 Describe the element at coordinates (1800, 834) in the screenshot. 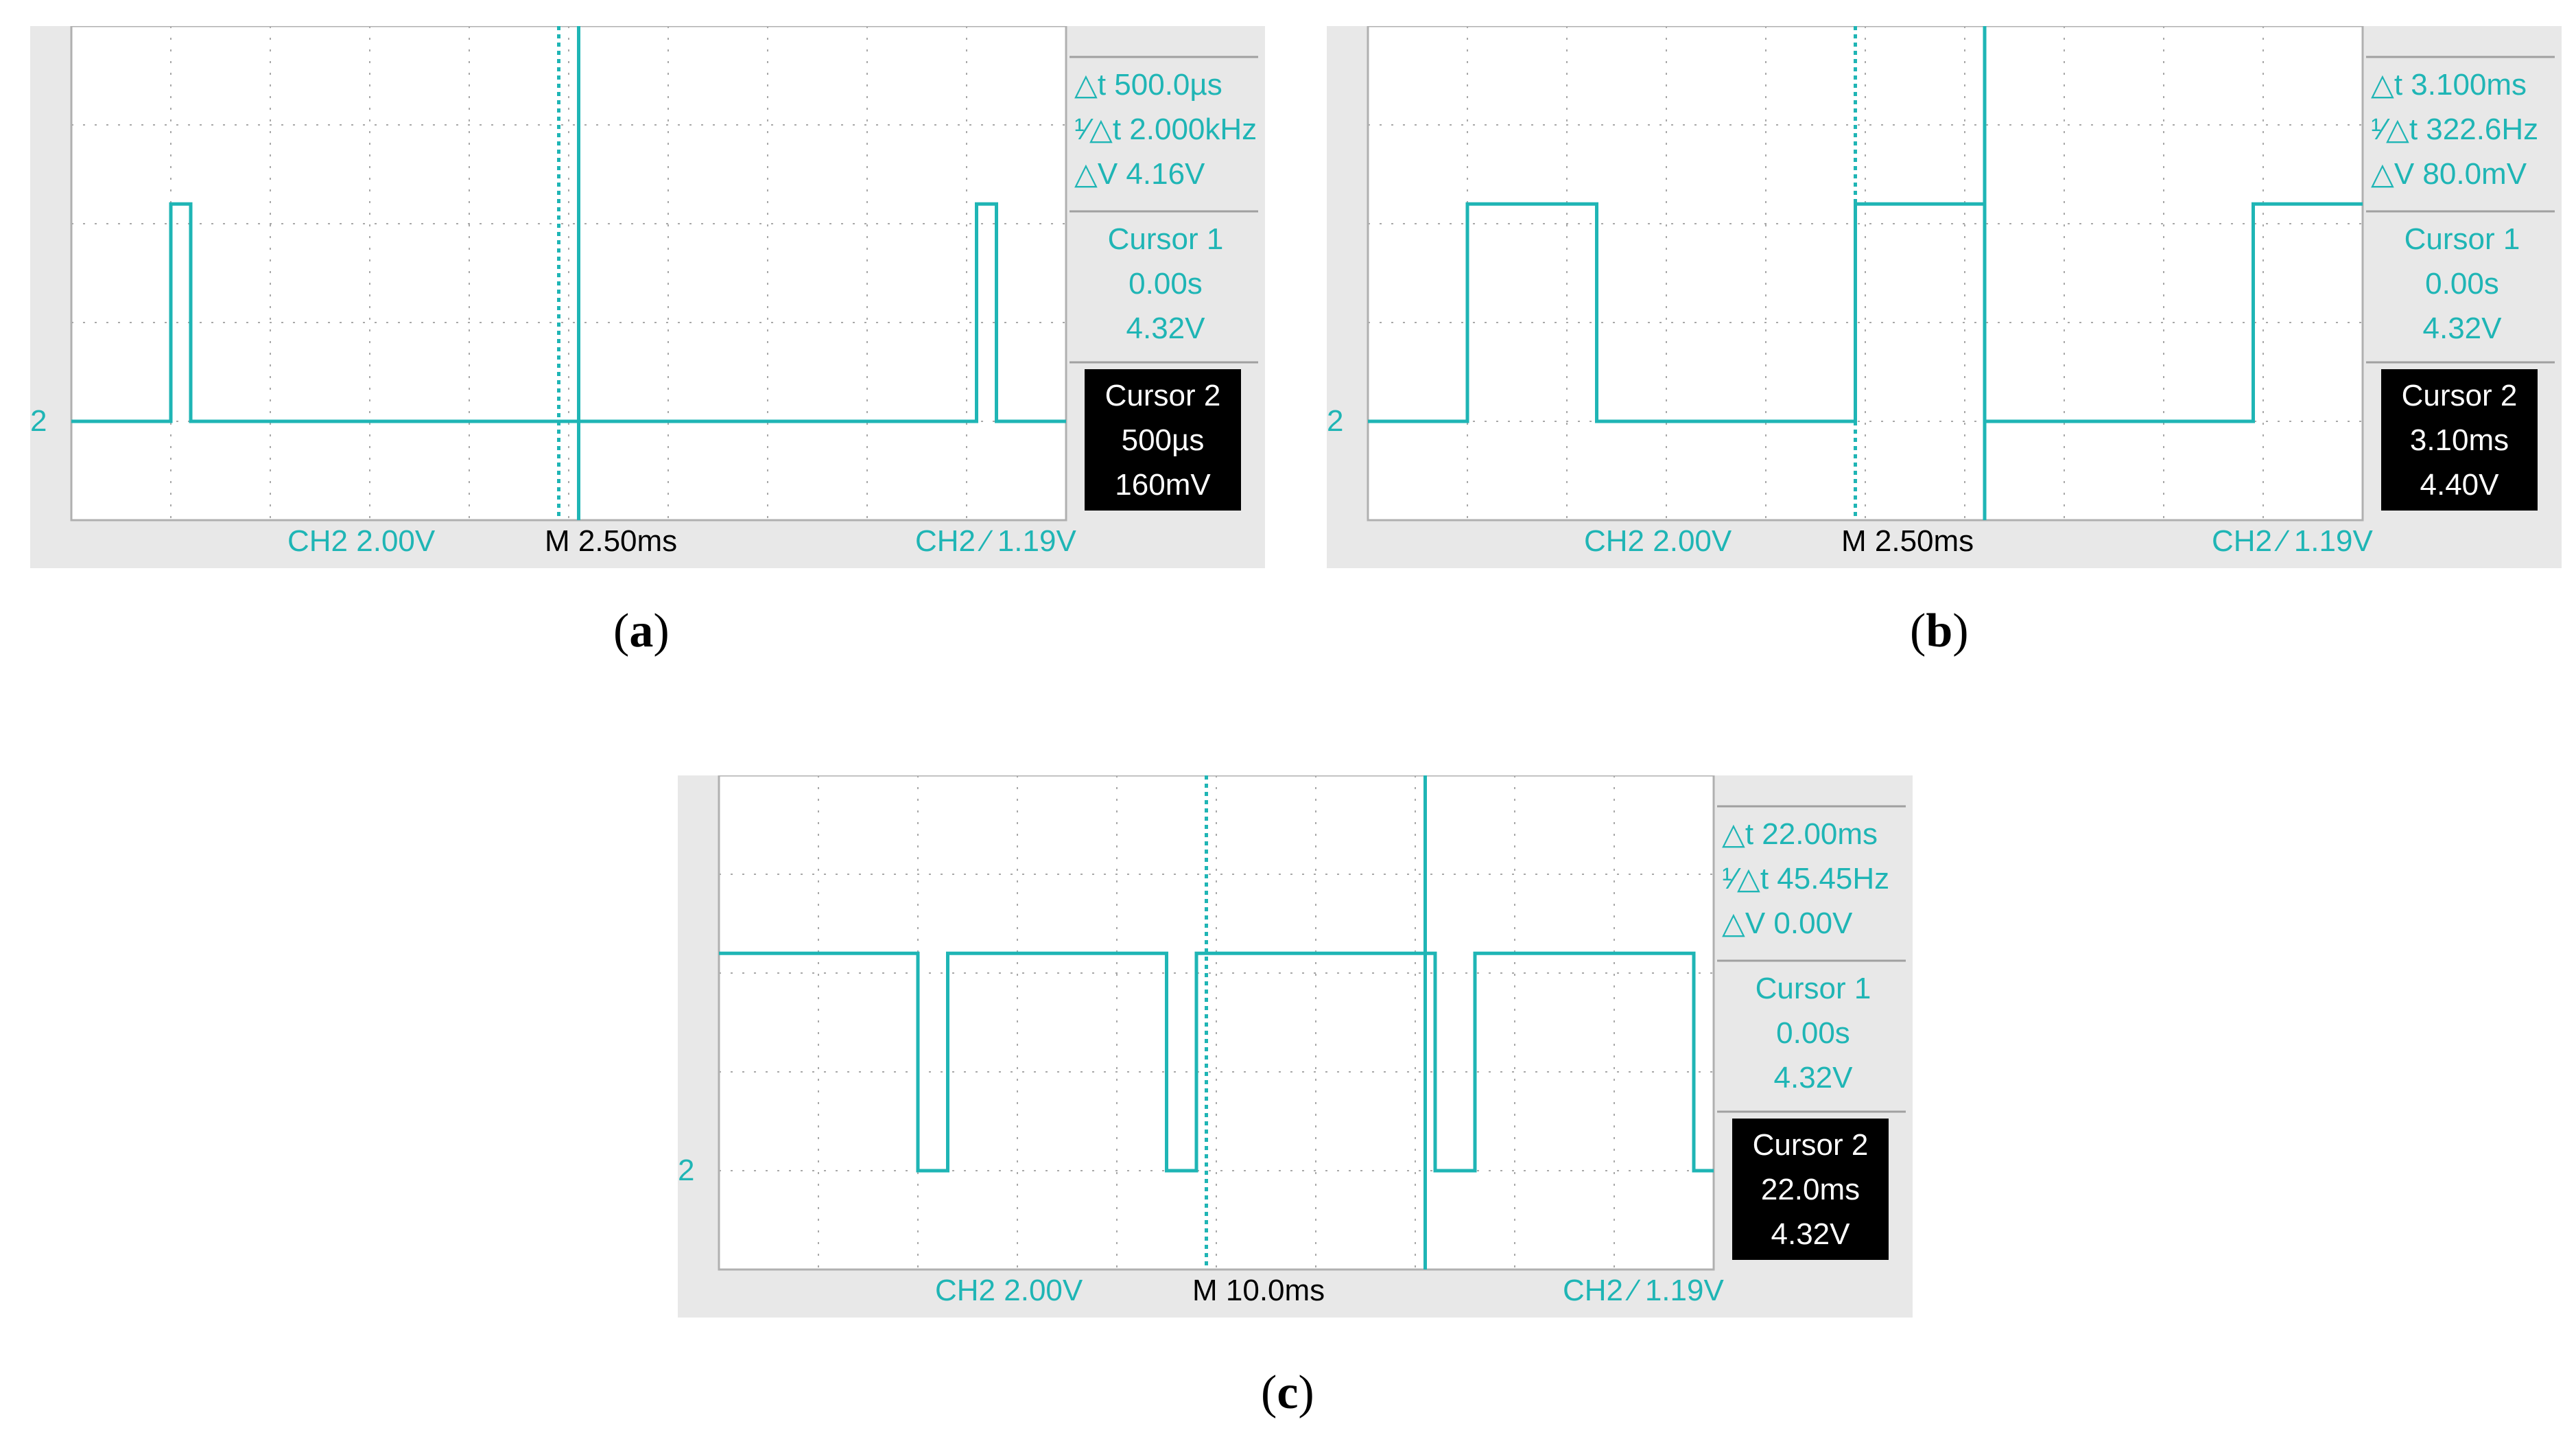

I see `delta-t-readout: △t 22.00ms` at that location.